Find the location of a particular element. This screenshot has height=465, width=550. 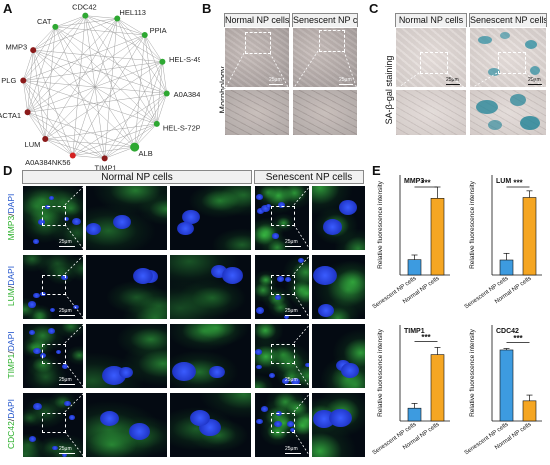

sagal-senescent-header: Senescent NP cells is located at coordinates (508, 20).